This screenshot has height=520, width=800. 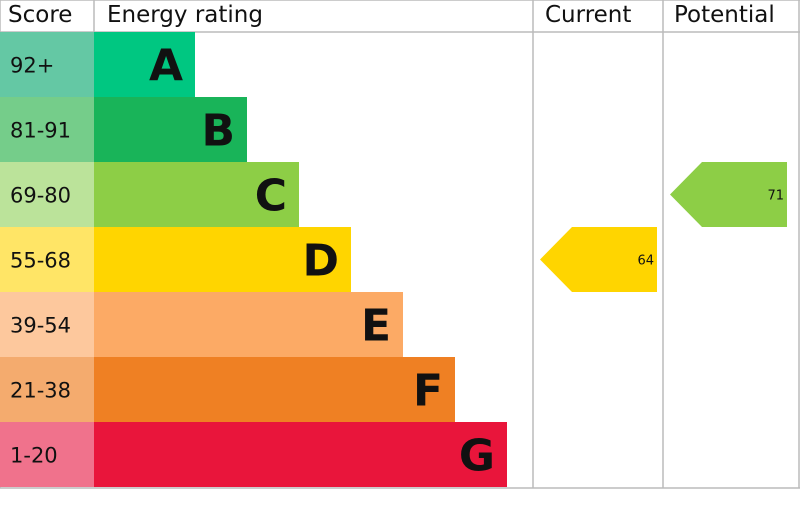 What do you see at coordinates (166, 66) in the screenshot?
I see `band-letter-a: A` at bounding box center [166, 66].